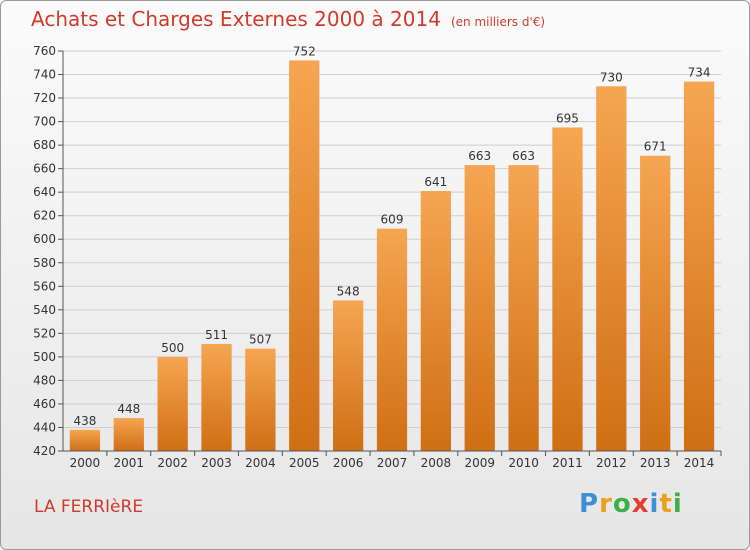 This screenshot has width=750, height=550. I want to click on data-label: 671, so click(655, 147).